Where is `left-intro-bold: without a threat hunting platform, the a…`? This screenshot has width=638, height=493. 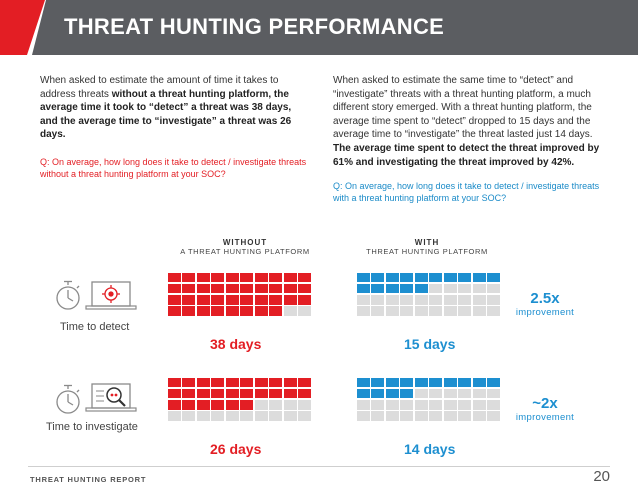 left-intro-bold: without a threat hunting platform, the a… is located at coordinates (166, 114).